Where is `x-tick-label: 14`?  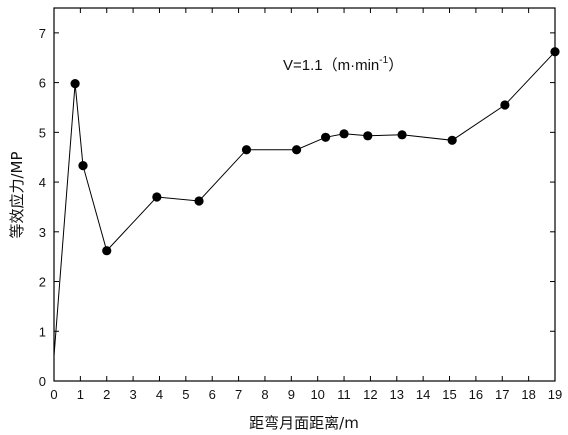
x-tick-label: 14 is located at coordinates (423, 394).